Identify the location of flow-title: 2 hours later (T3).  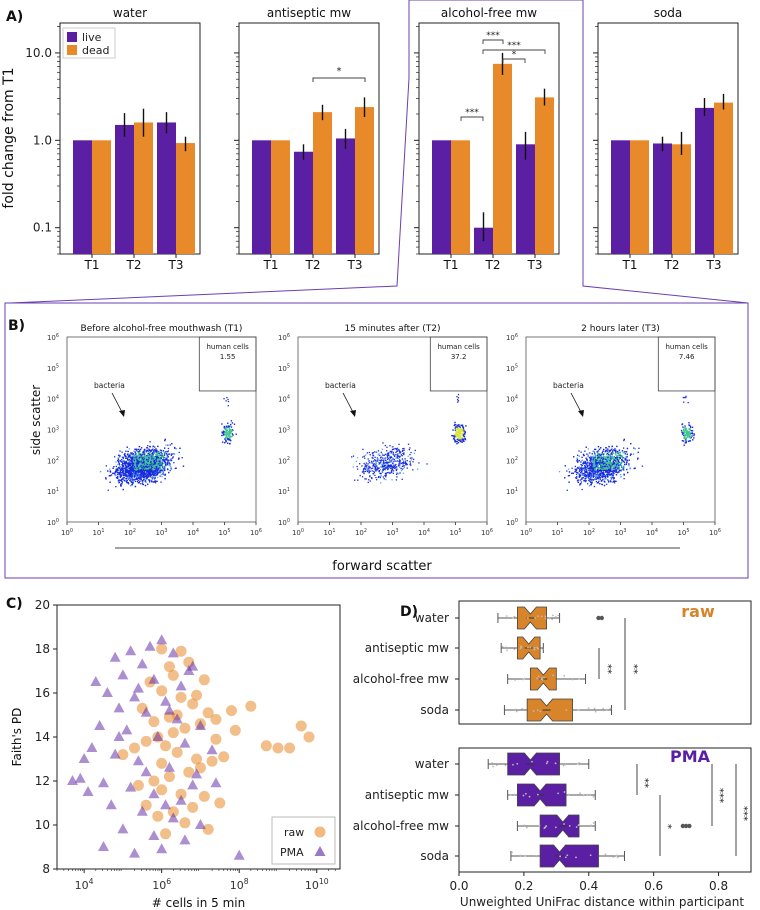
(620, 329).